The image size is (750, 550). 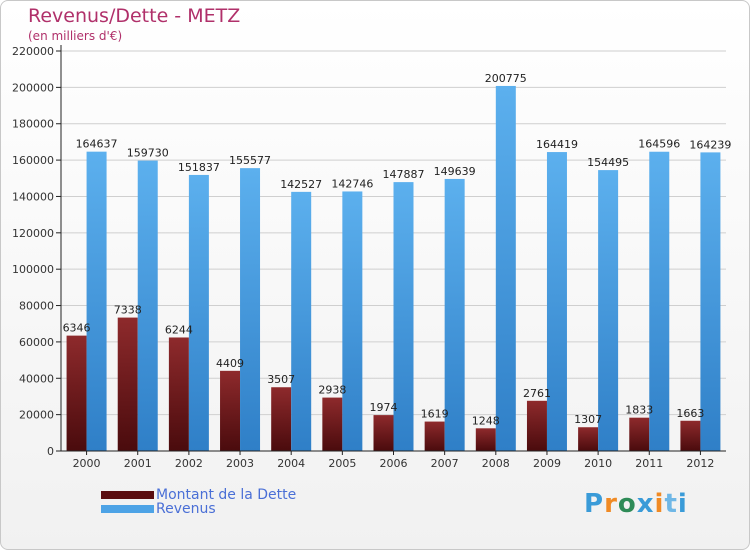 What do you see at coordinates (33, 87) in the screenshot?
I see `y-tick-label: 200000` at bounding box center [33, 87].